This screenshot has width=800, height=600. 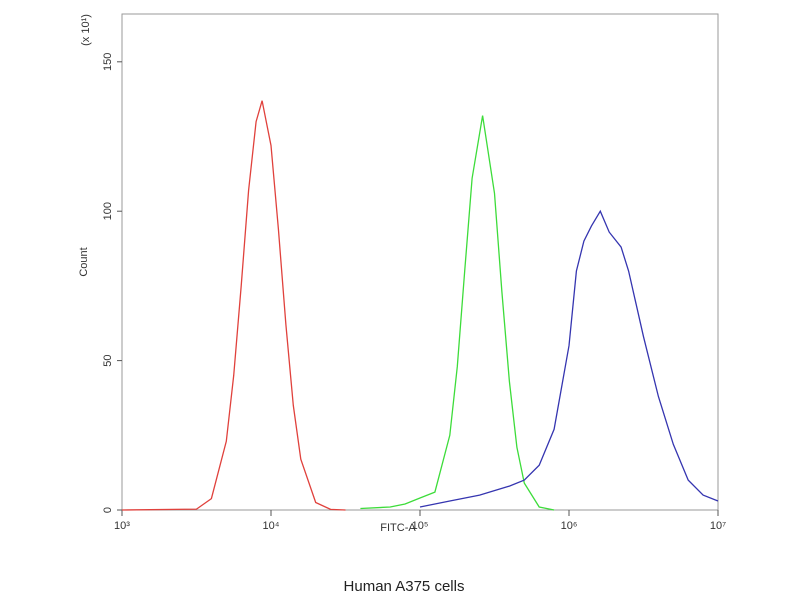 What do you see at coordinates (86, 30) in the screenshot?
I see `y-multiplier: (x 10¹)` at bounding box center [86, 30].